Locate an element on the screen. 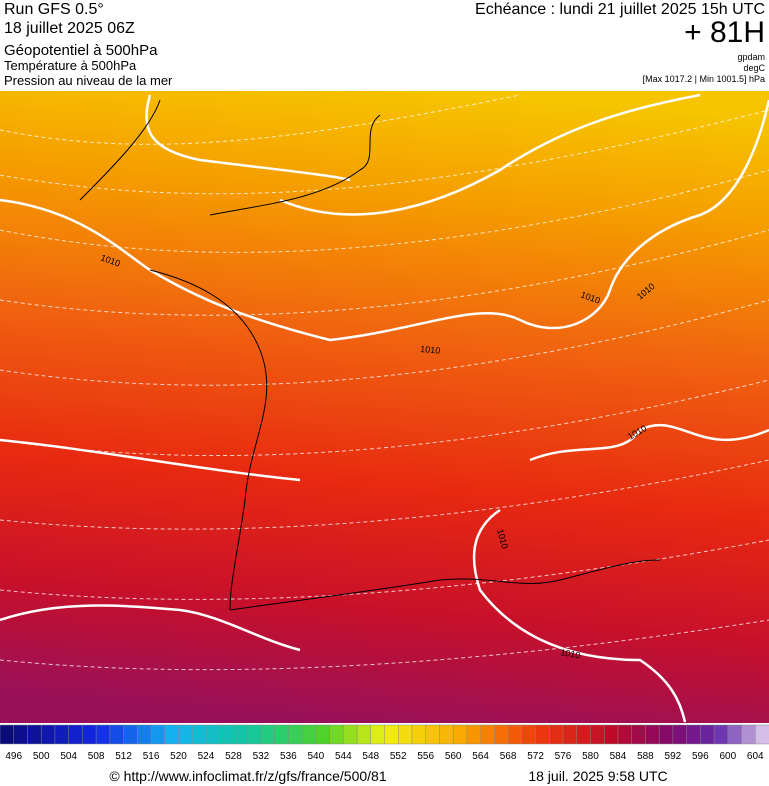 The height and width of the screenshot is (786, 769). colorbar-label: 552 is located at coordinates (398, 756).